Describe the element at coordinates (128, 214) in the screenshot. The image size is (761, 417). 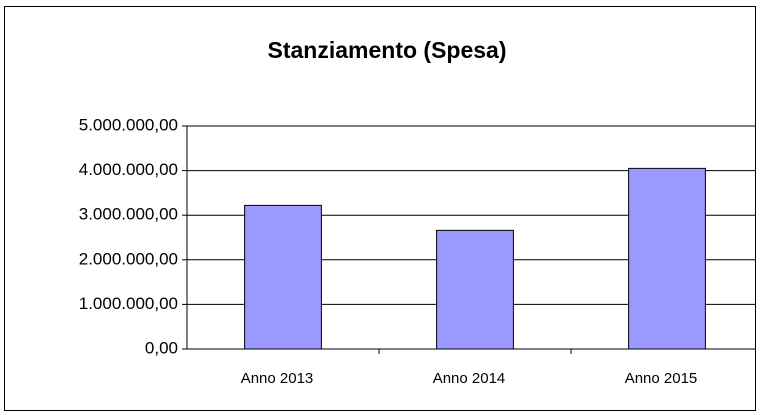
I see `y-tick-label: 3.000.000,00` at that location.